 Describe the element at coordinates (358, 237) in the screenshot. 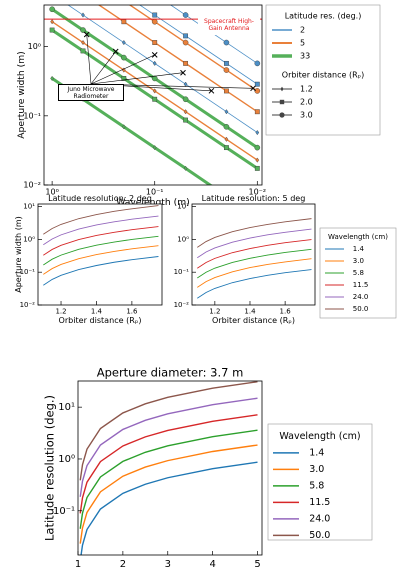

I see `legend-title: Wavelength (cm)` at that location.